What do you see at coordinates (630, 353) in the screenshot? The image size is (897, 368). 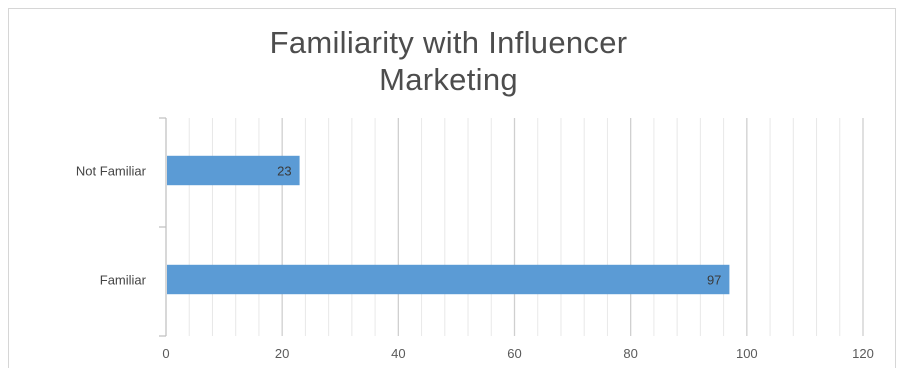 I see `x-tick-label: 80` at bounding box center [630, 353].